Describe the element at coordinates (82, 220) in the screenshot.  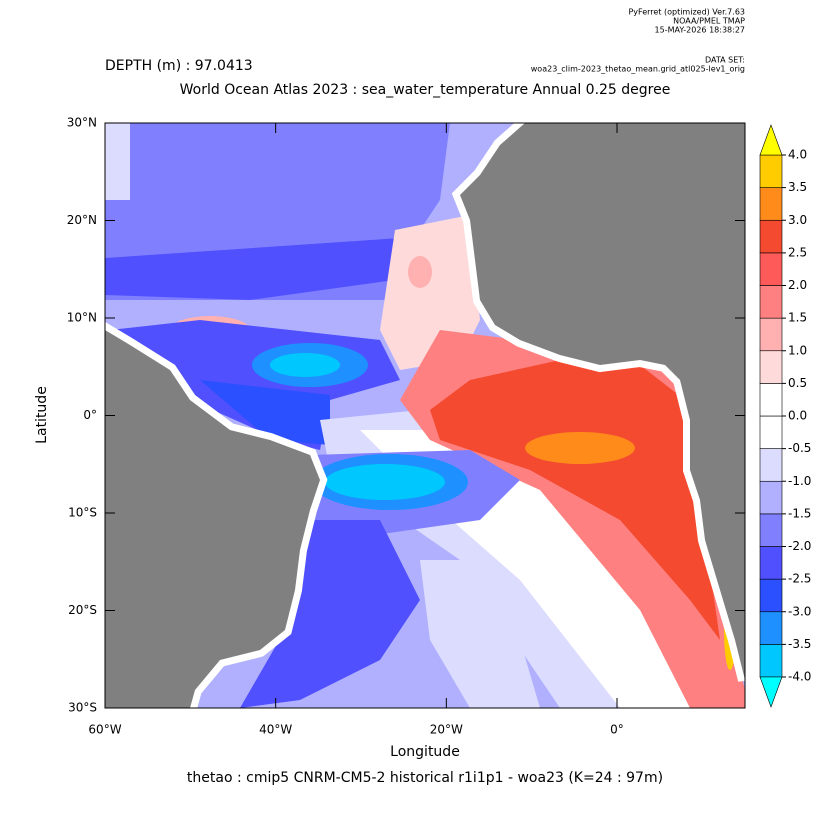
I see `y-tick-label: 20°N` at that location.